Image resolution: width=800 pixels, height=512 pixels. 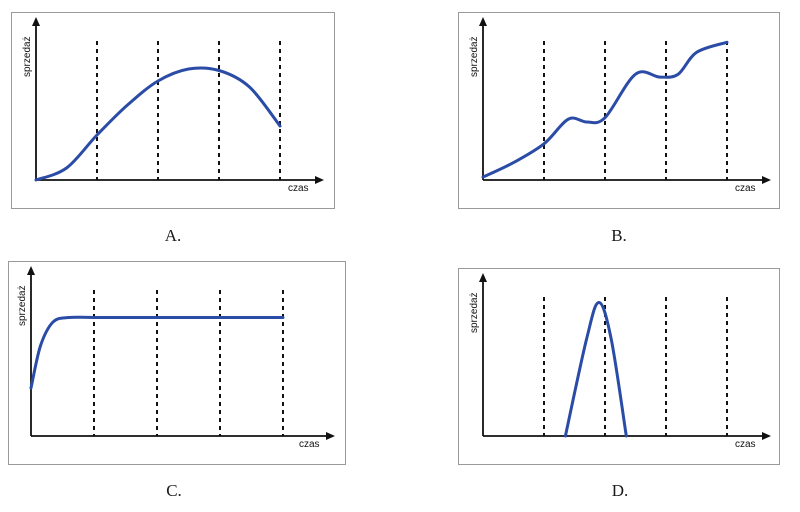 I want to click on chart-svg-b: czas sprzedaż, so click(x=620, y=105).